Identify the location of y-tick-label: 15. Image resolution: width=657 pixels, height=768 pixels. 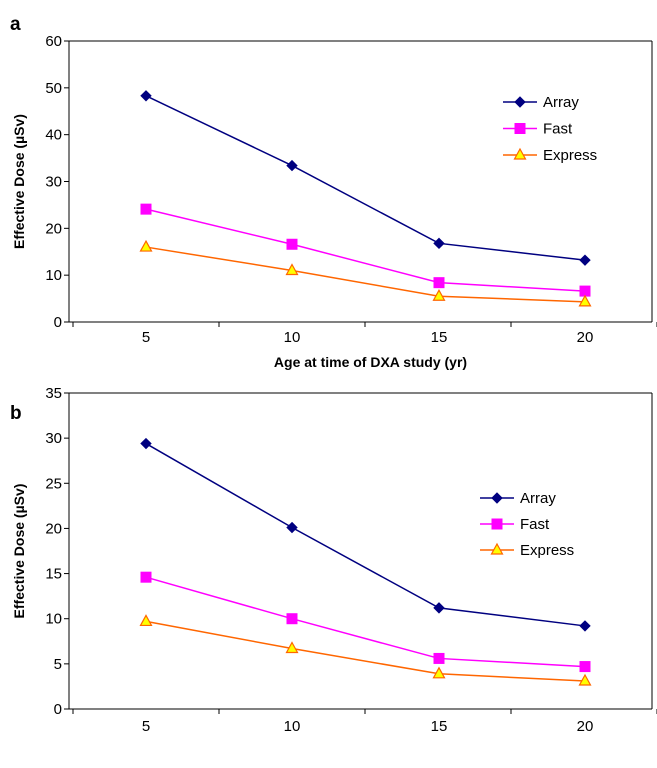
(53, 574).